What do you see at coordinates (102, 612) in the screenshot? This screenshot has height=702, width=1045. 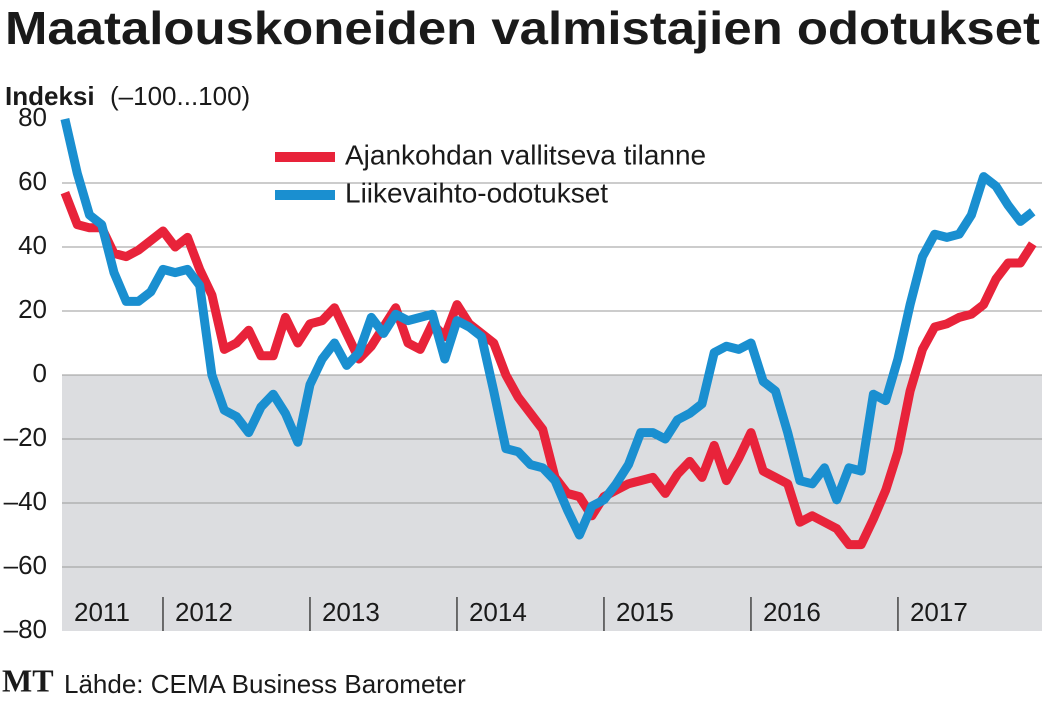 I see `x-tick-label: 2011` at bounding box center [102, 612].